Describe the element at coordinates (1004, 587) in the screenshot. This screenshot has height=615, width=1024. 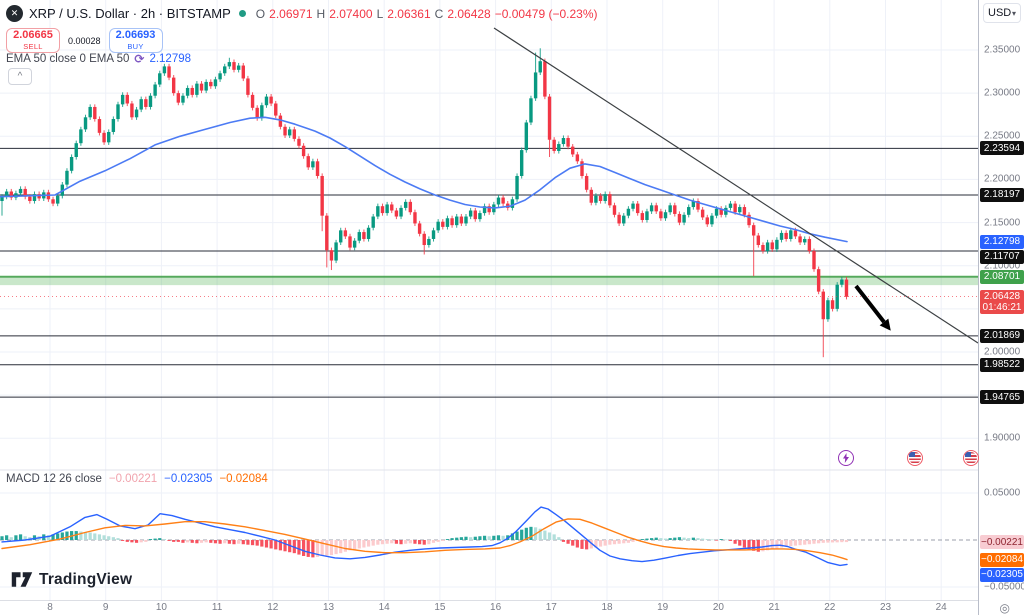
I see `price-tick-label: −0.05000` at that location.